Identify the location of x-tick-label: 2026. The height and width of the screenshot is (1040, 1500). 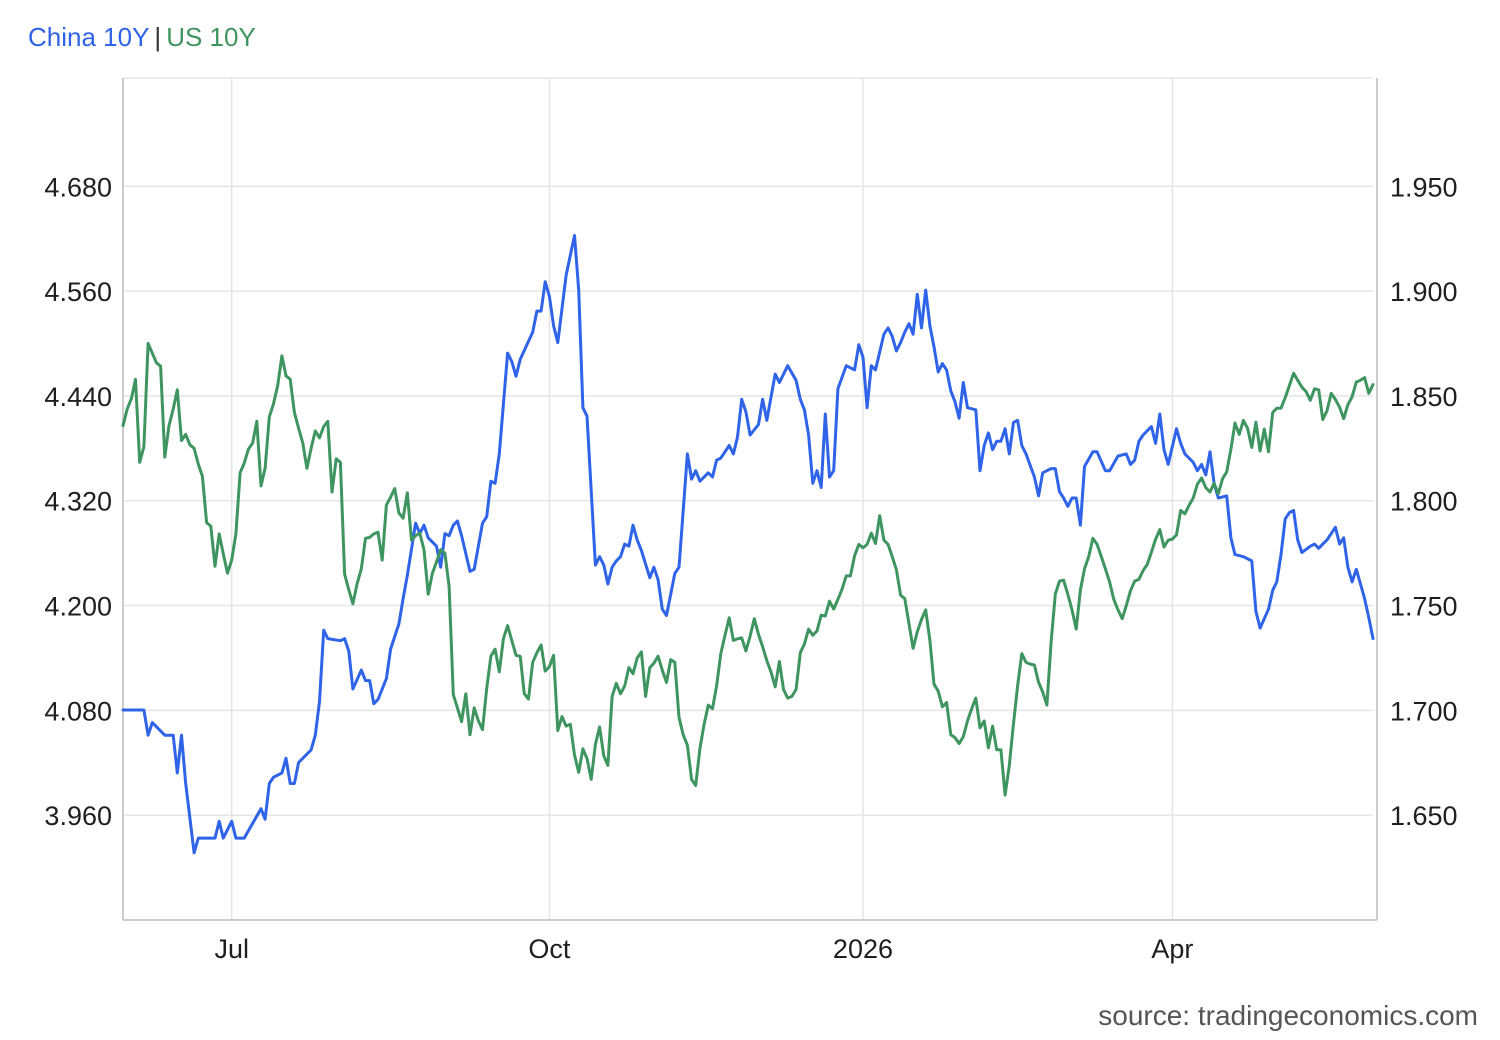
(863, 949).